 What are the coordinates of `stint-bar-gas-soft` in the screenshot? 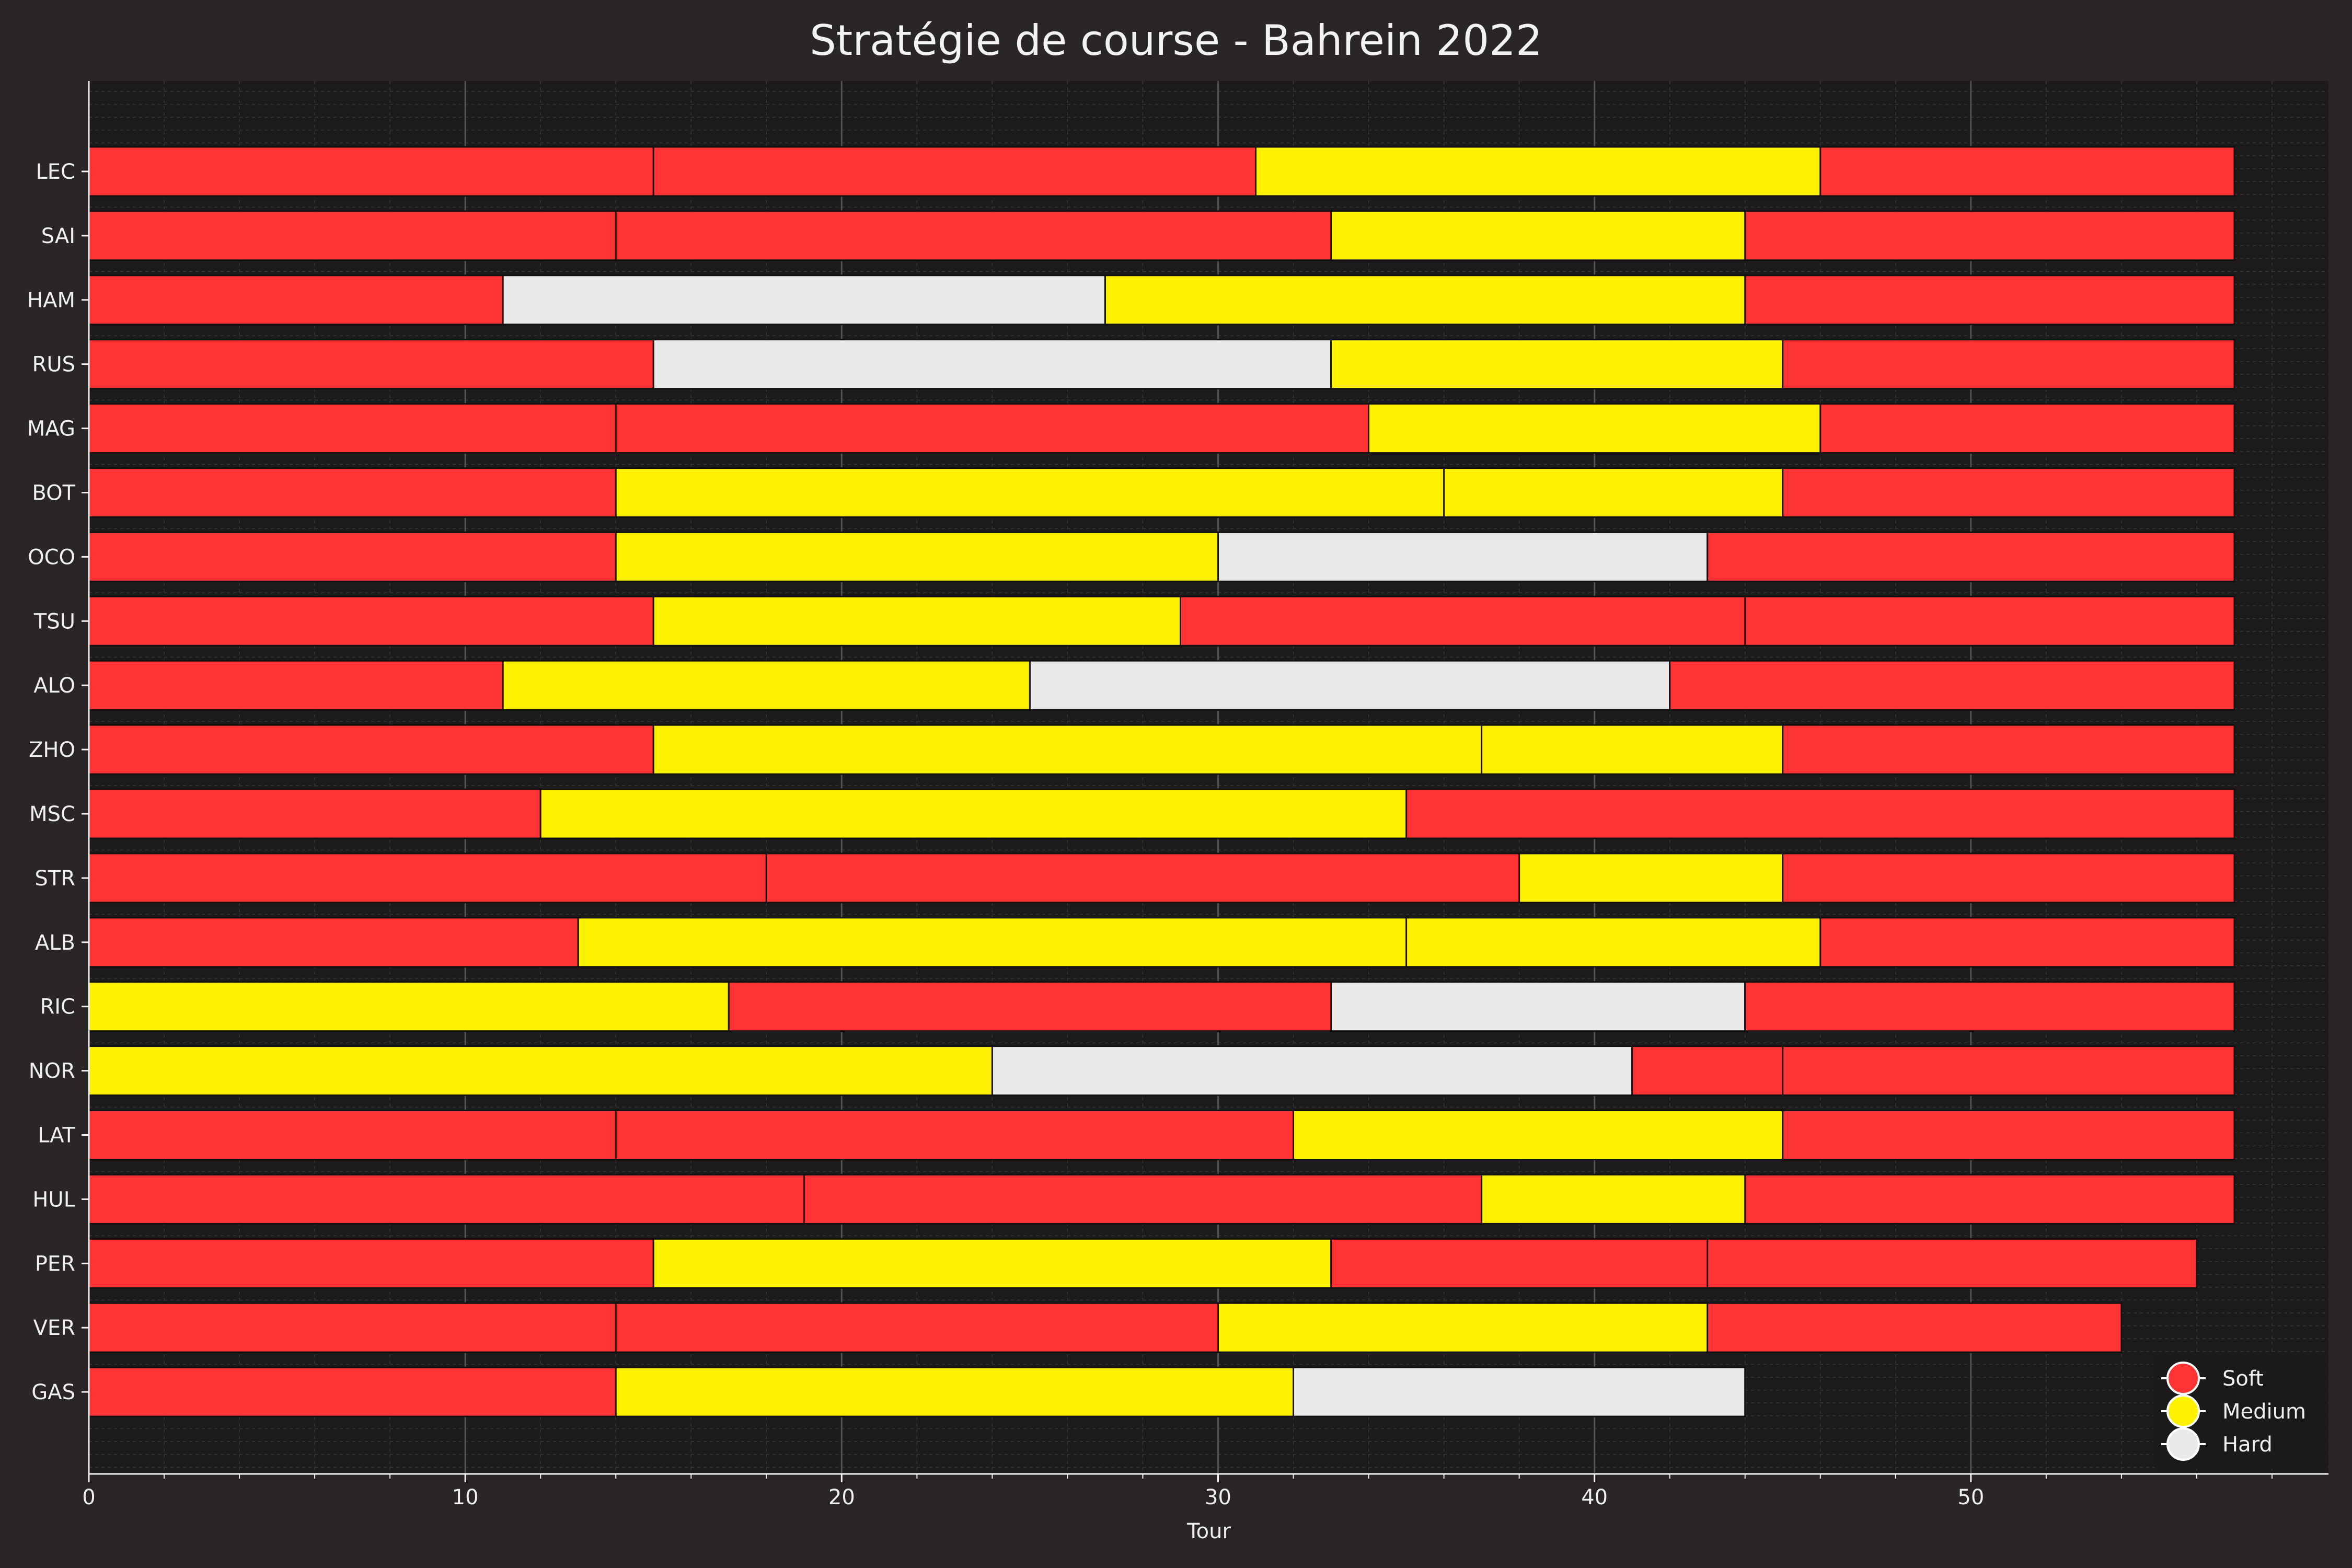 It's located at (352, 1391).